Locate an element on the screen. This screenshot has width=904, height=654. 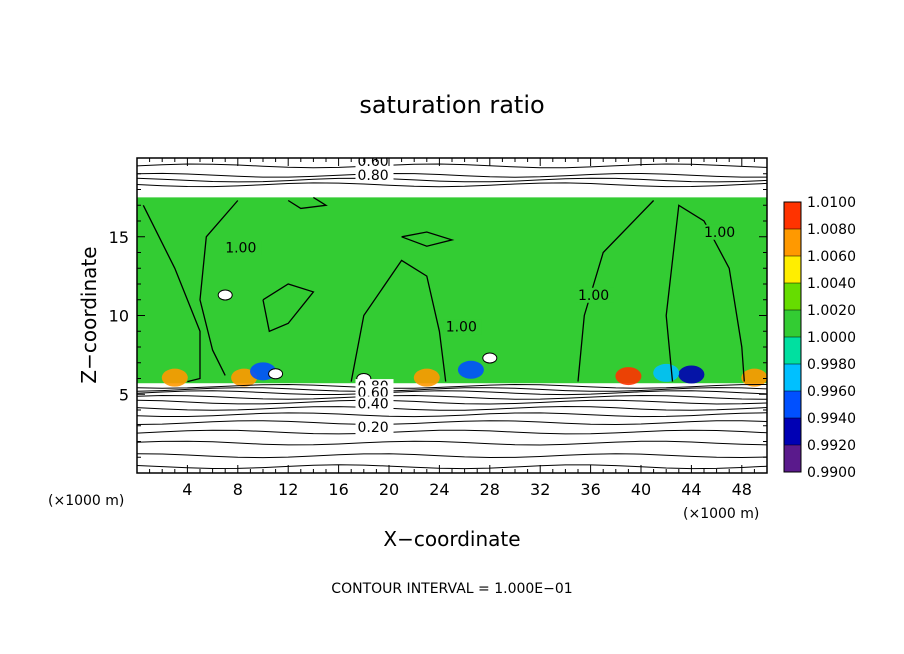
colorbar-level-label: 1.0080 is located at coordinates (831, 230).